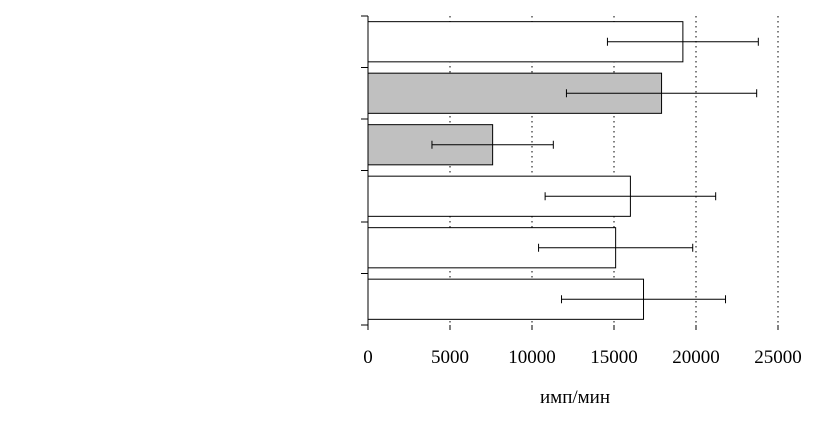 The height and width of the screenshot is (433, 814). I want to click on x-tick-label: 15000, so click(614, 357).